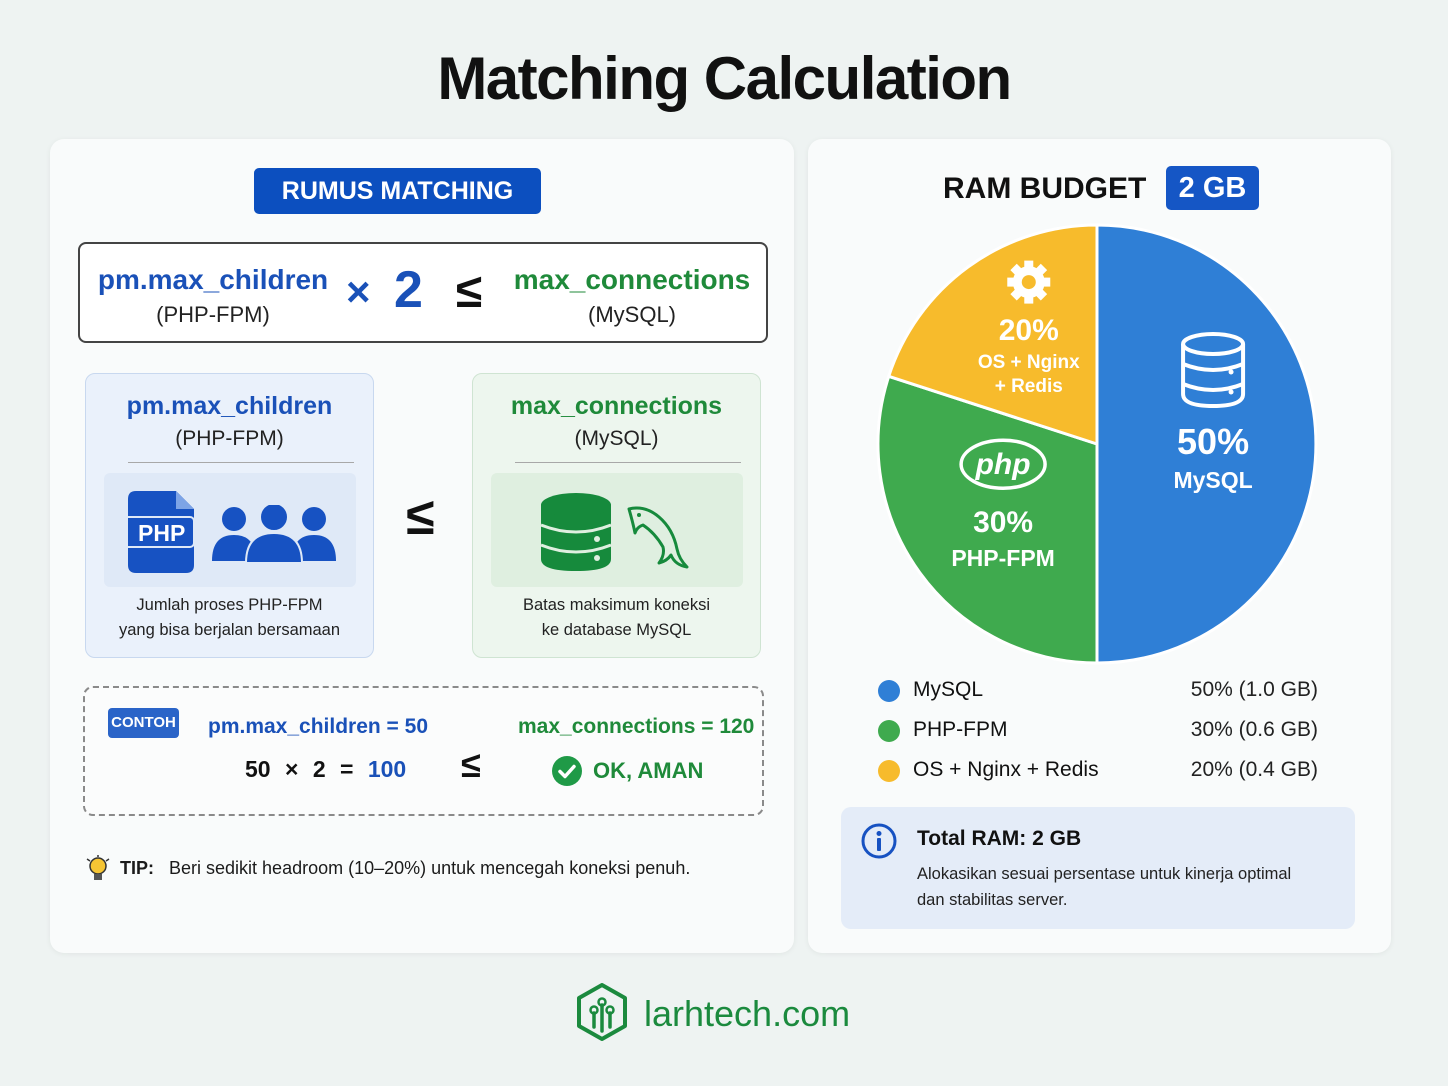  What do you see at coordinates (1029, 362) in the screenshot?
I see `pie-slice-label: OS + Nginx` at bounding box center [1029, 362].